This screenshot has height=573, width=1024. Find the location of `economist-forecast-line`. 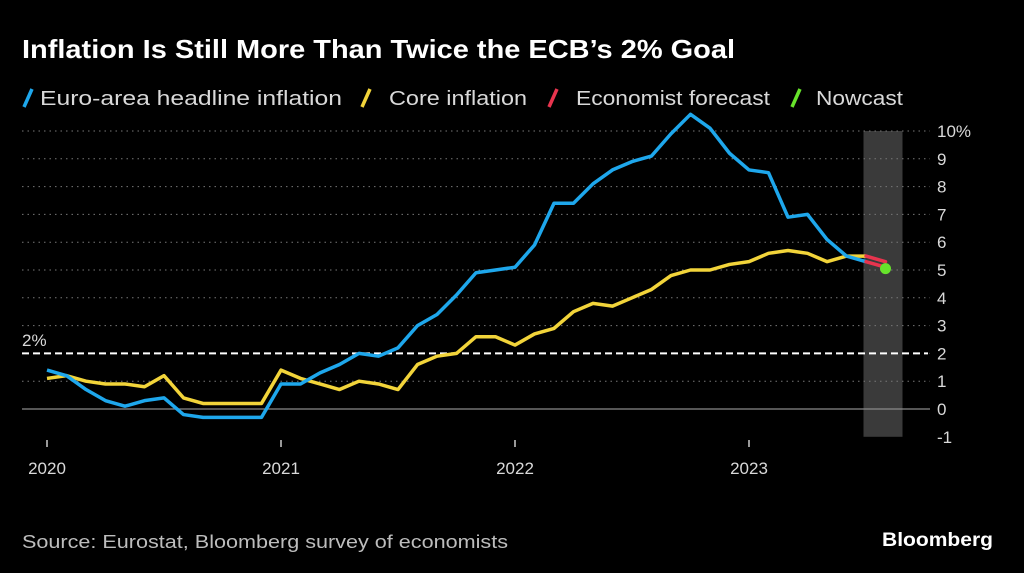

economist-forecast-line is located at coordinates (876, 259).